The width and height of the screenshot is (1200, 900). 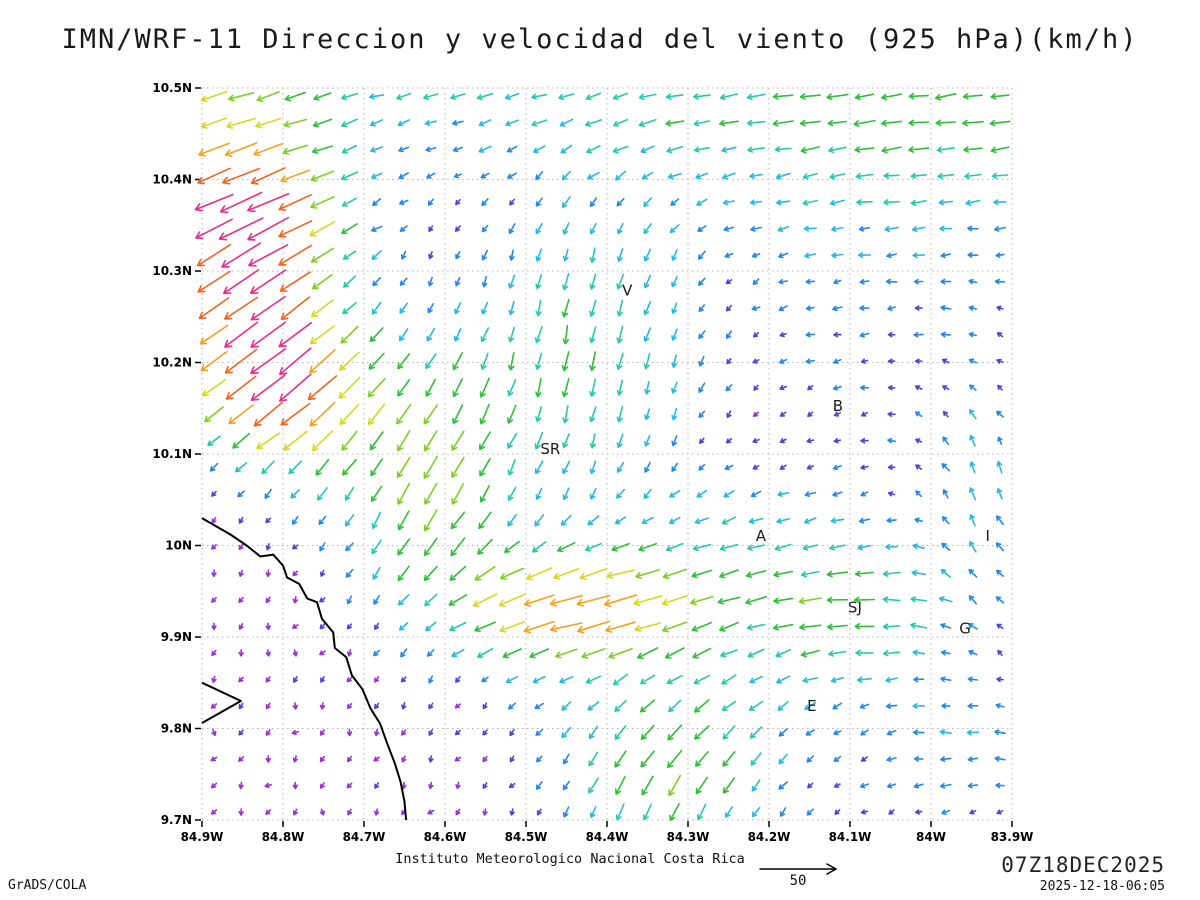 What do you see at coordinates (172, 454) in the screenshot?
I see `y-axis-label: 10.1N` at bounding box center [172, 454].